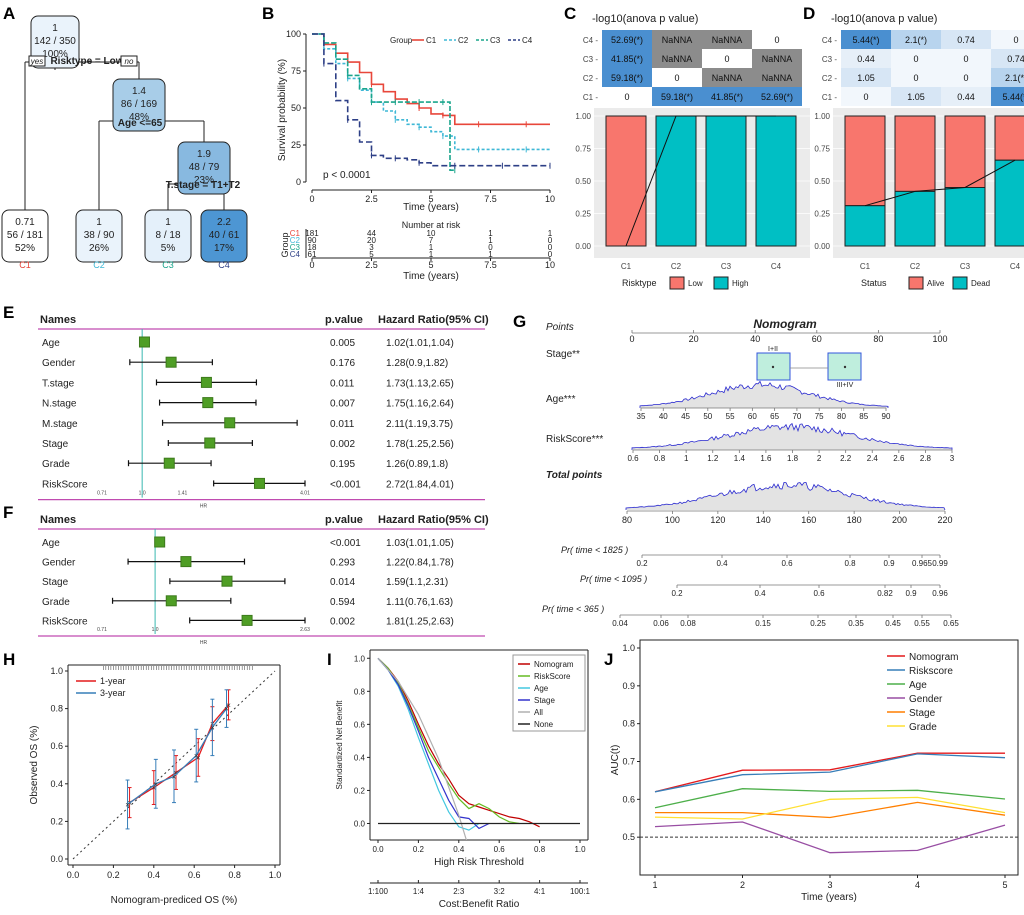 The height and width of the screenshot is (915, 1024). I want to click on risk-group-label: C3, so click(295, 247).